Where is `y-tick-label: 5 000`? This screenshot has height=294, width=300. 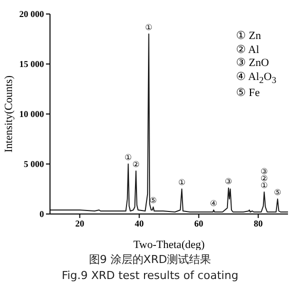 y-tick-label: 5 000 is located at coordinates (34, 164).